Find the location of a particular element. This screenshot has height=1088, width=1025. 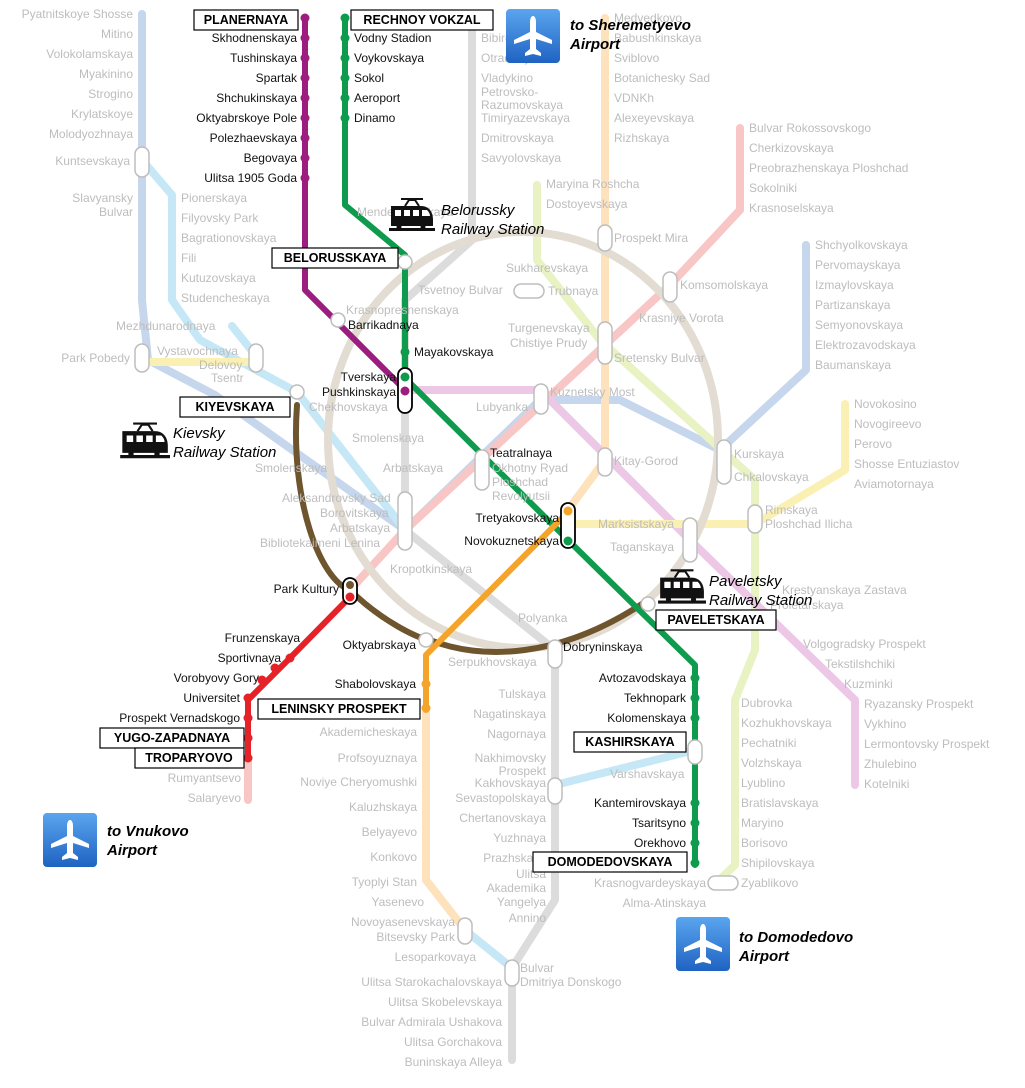

faint-label: Cherkizovskaya is located at coordinates (791, 148).